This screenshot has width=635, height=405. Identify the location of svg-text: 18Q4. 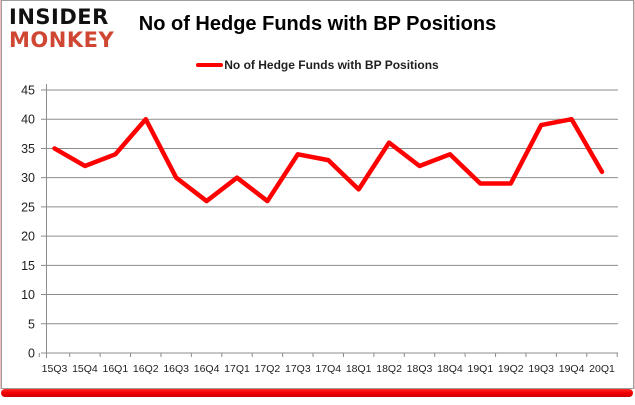
(450, 369).